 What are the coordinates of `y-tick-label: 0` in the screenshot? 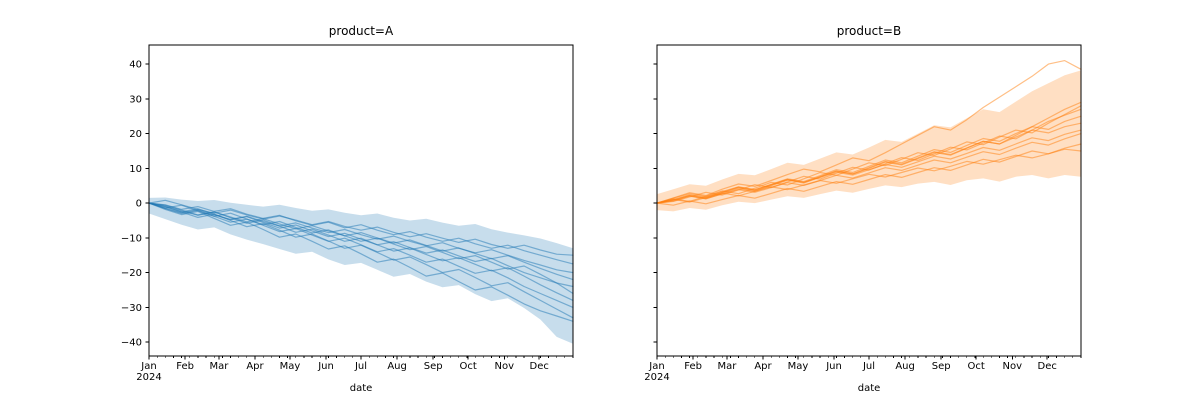 It's located at (139, 204).